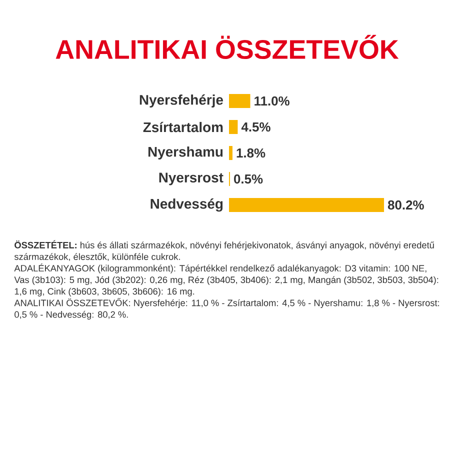 The image size is (455, 455). Describe the element at coordinates (255, 127) in the screenshot. I see `data-label: 4.5%` at that location.